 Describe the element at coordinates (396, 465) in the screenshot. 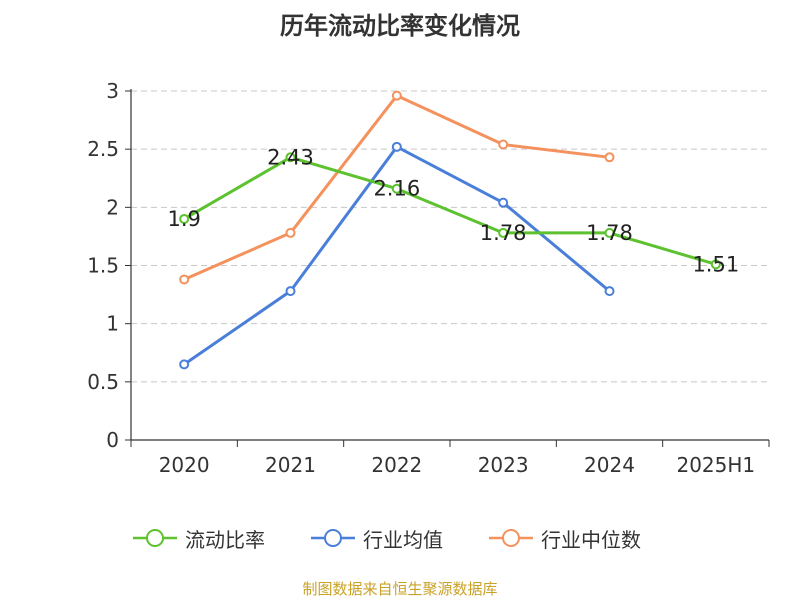

I see `x-tick-label: 2022` at that location.